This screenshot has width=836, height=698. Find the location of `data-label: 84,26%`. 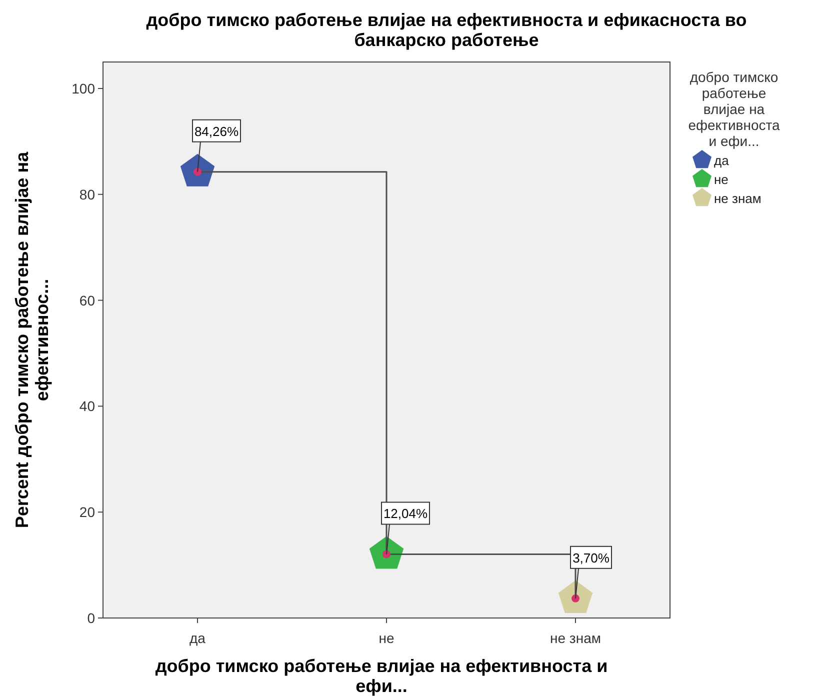

data-label: 84,26% is located at coordinates (216, 131).